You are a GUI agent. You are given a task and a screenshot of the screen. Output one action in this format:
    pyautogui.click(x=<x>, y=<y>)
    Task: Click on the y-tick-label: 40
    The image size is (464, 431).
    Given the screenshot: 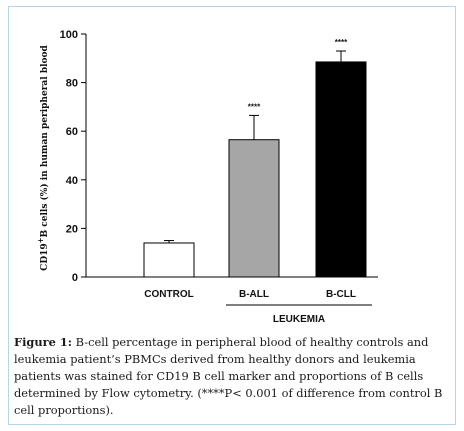 What is the action you would take?
    pyautogui.click(x=72, y=181)
    